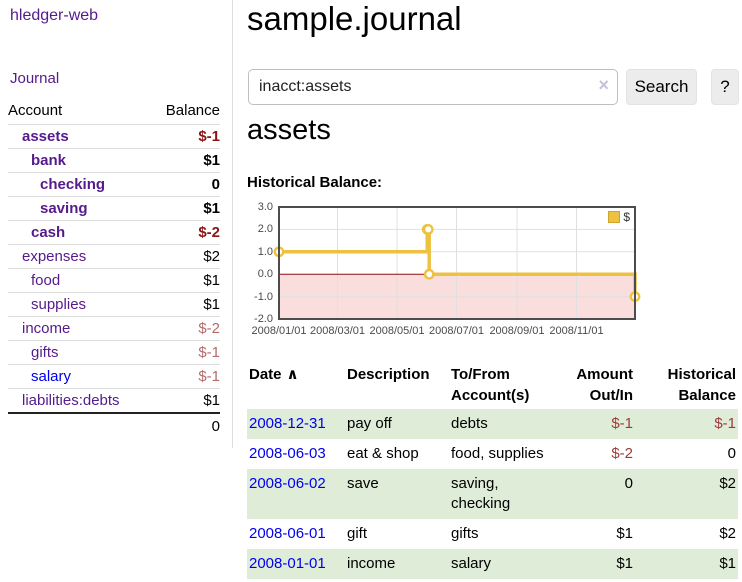 This screenshot has height=582, width=742. I want to click on sidebar-account-cell: liabilities:debts, so click(79, 400).